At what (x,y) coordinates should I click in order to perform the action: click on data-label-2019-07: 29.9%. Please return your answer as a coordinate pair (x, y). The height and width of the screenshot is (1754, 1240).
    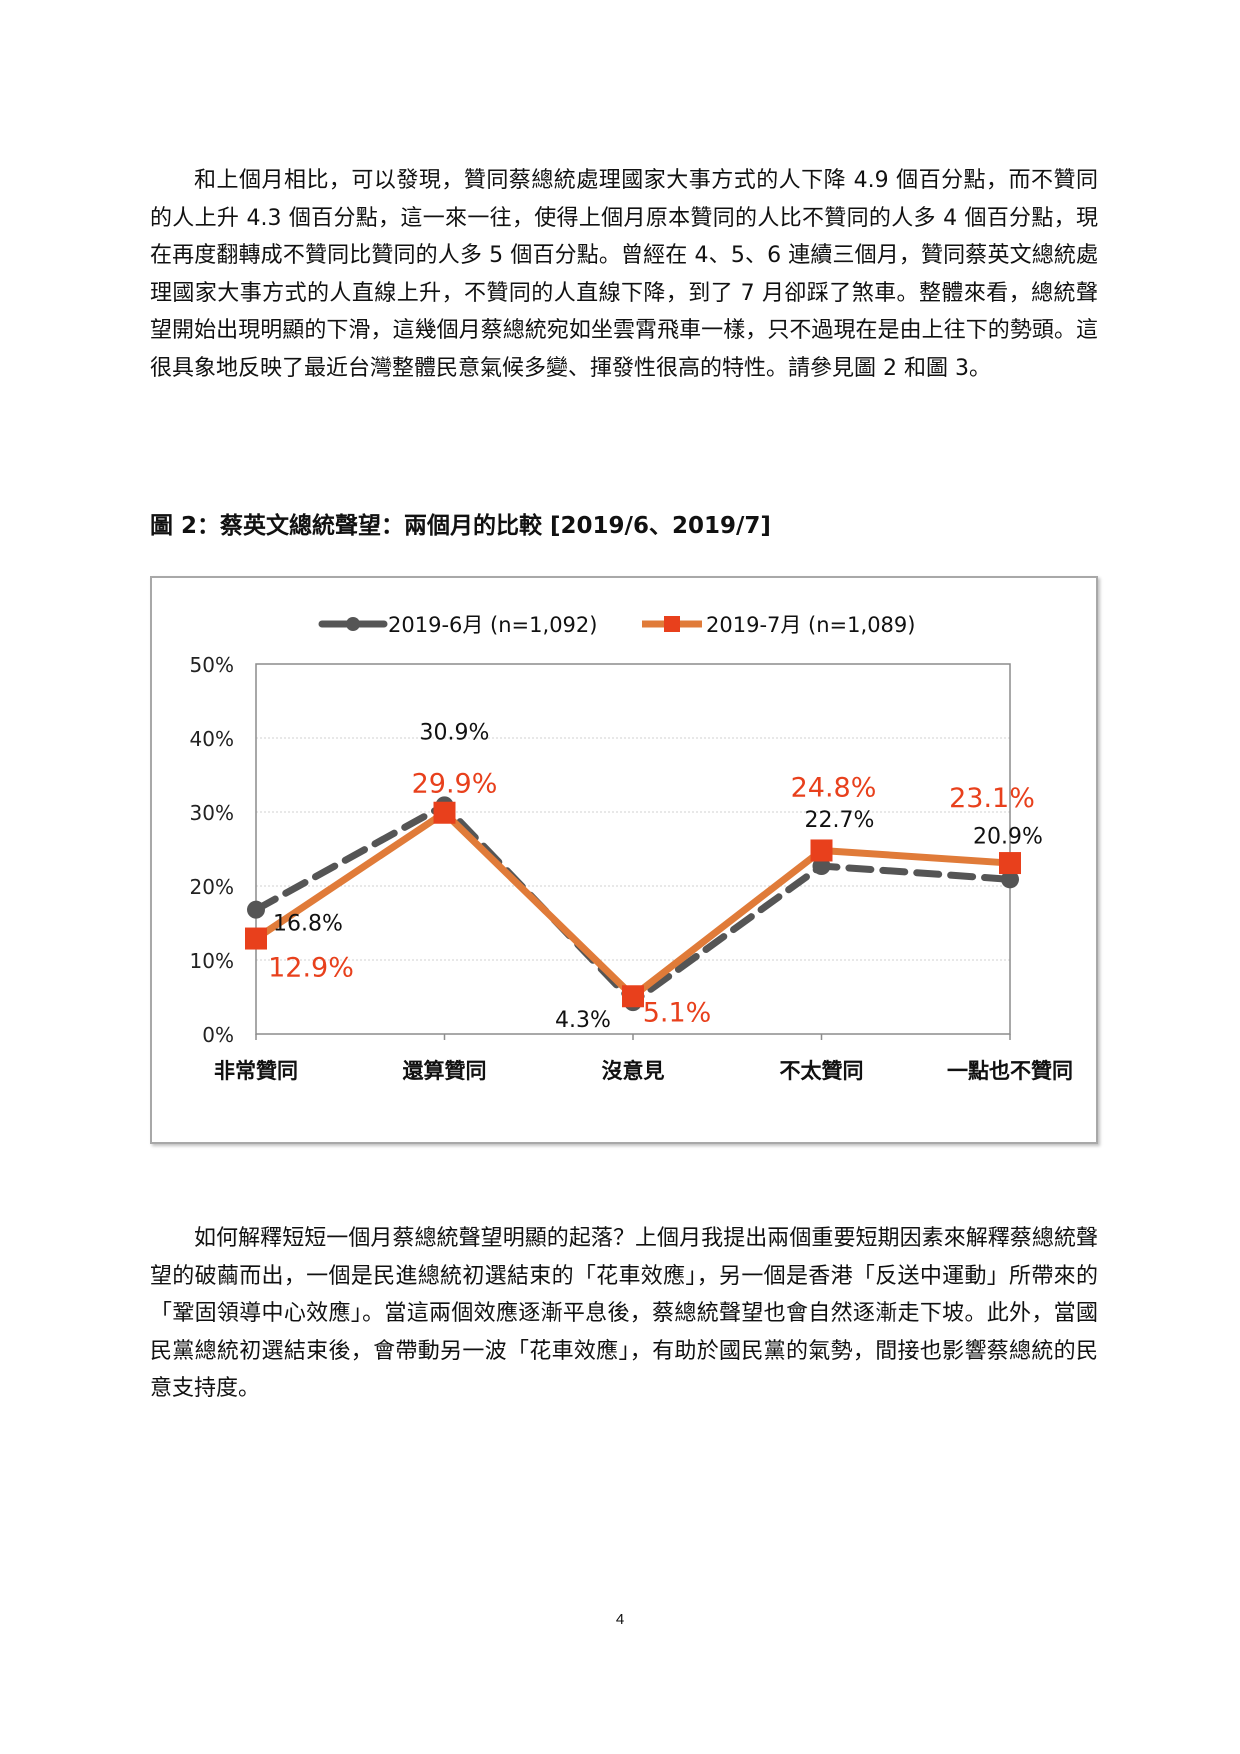
    Looking at the image, I should click on (455, 784).